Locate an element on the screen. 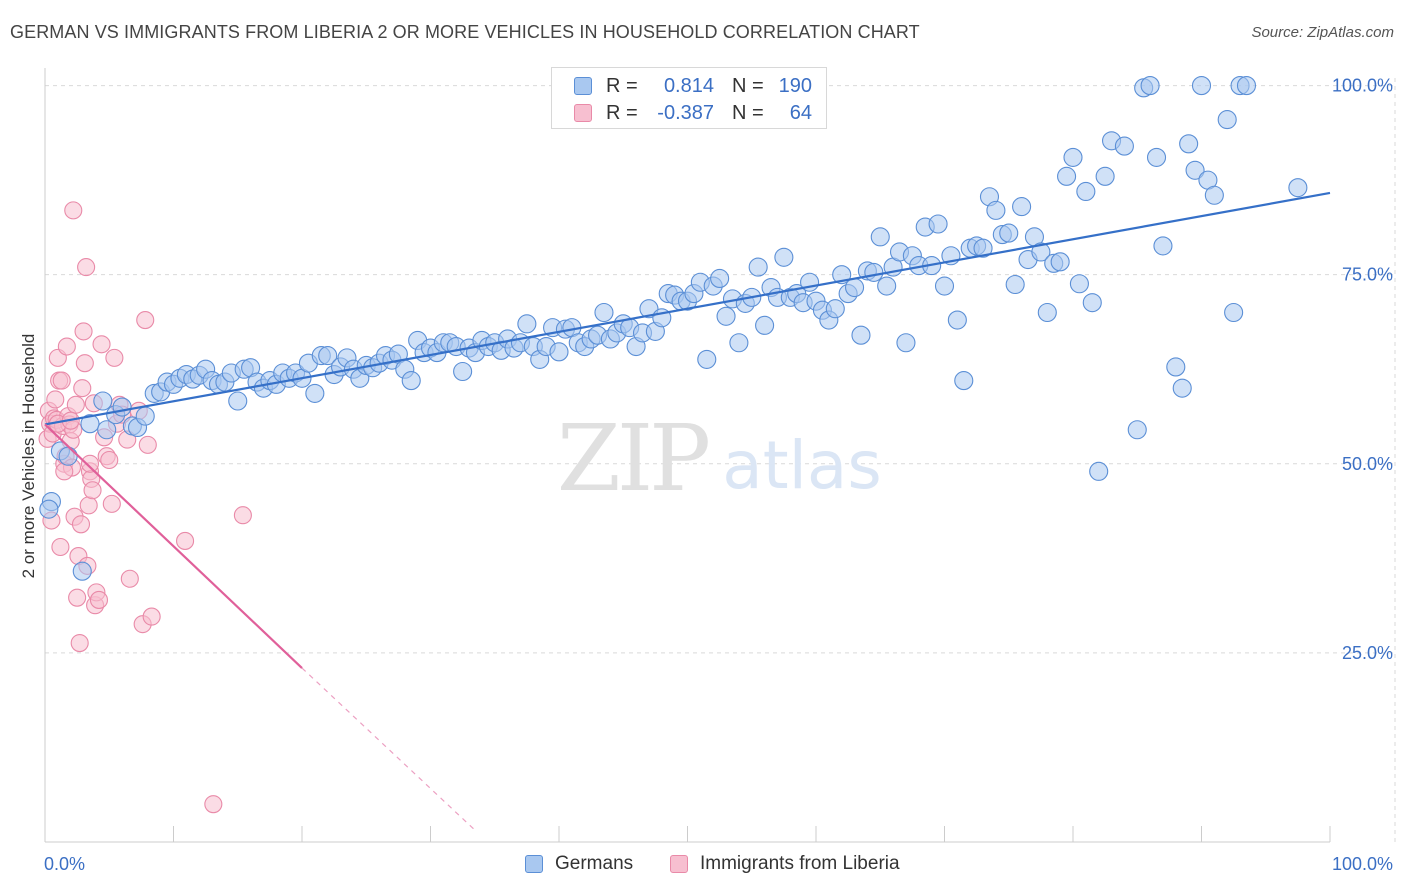 This screenshot has width=1406, height=892. watermark-zip: ZIP is located at coordinates (632, 458).